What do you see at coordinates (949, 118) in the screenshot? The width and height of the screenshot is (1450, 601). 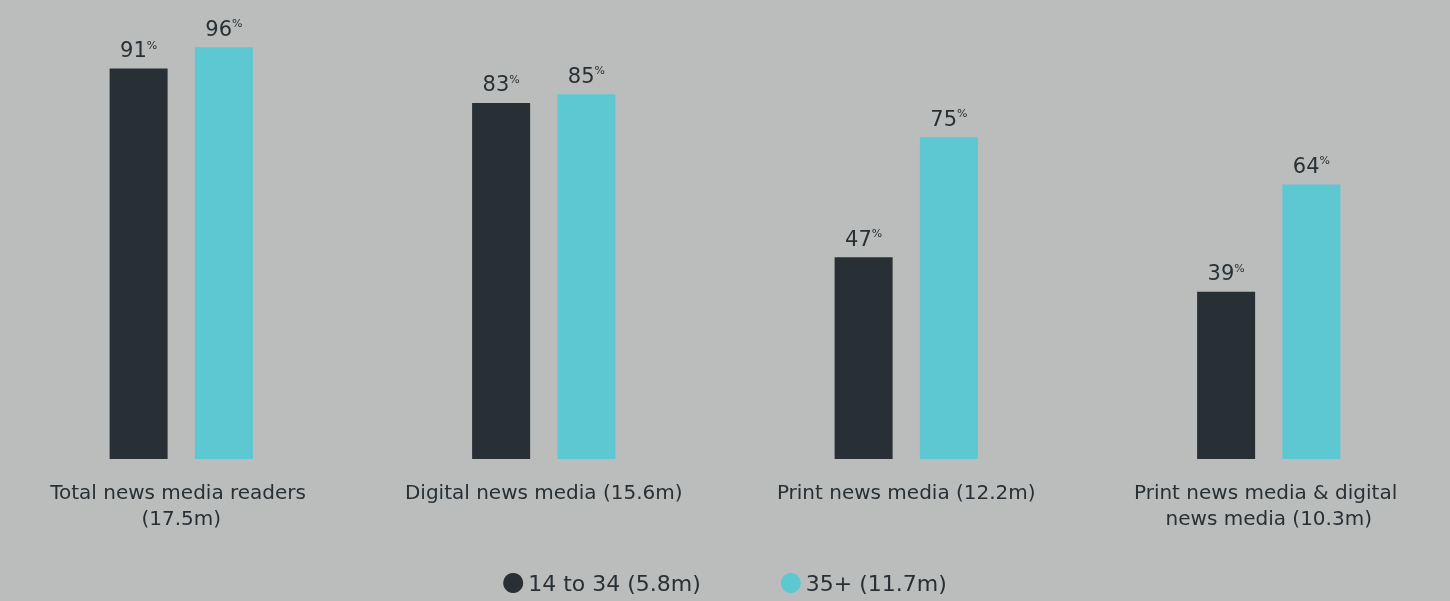 I see `data-label: 75%` at bounding box center [949, 118].